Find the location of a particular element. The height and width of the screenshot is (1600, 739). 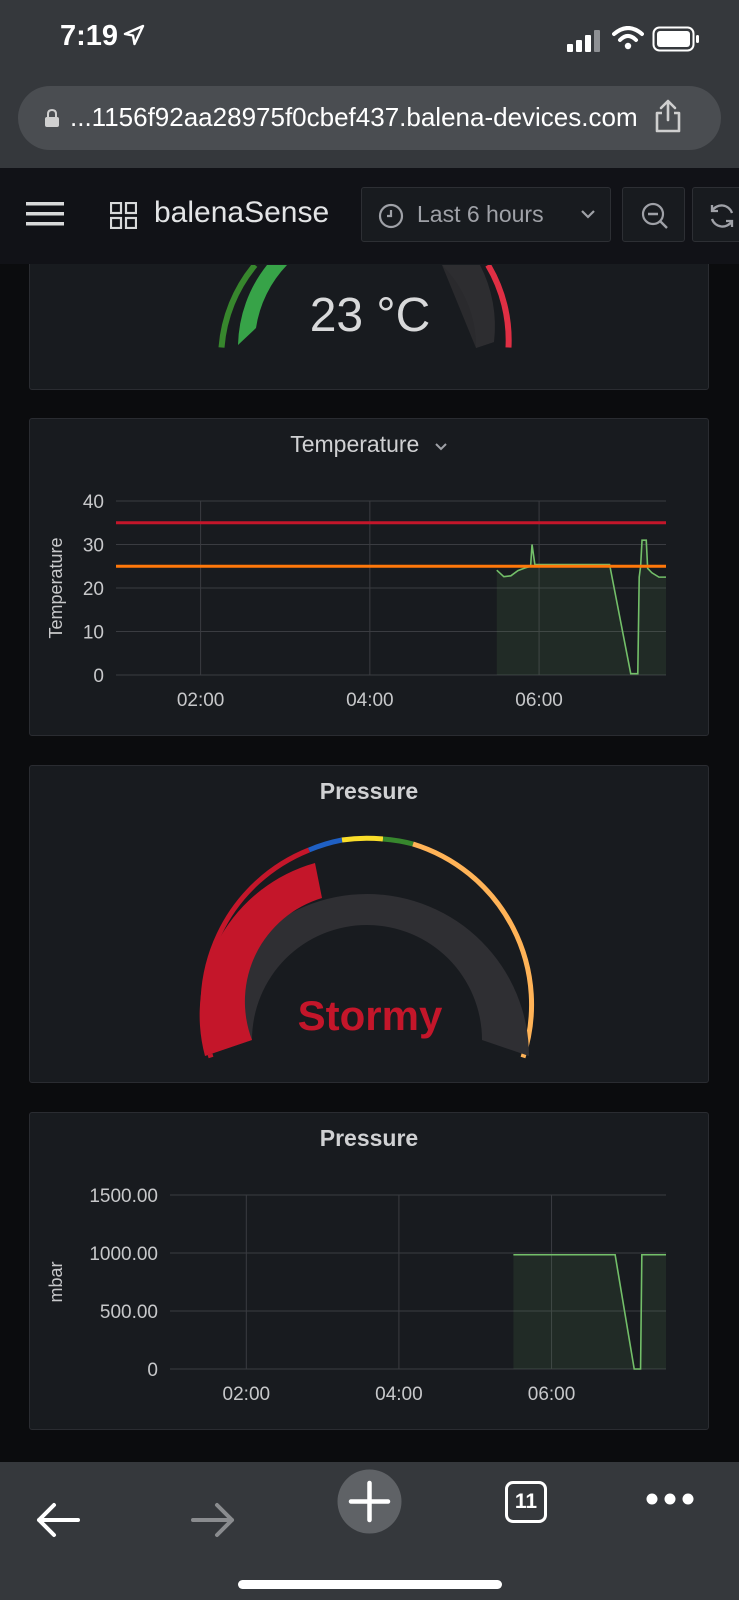

location-arrow-icon is located at coordinates (134, 35).